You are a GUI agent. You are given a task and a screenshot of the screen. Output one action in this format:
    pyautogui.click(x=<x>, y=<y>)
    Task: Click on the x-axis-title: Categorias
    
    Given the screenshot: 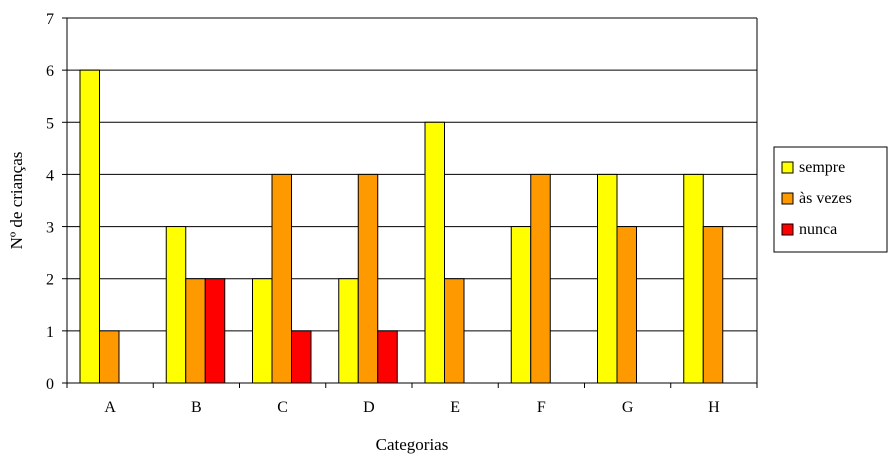 What is the action you would take?
    pyautogui.click(x=412, y=444)
    